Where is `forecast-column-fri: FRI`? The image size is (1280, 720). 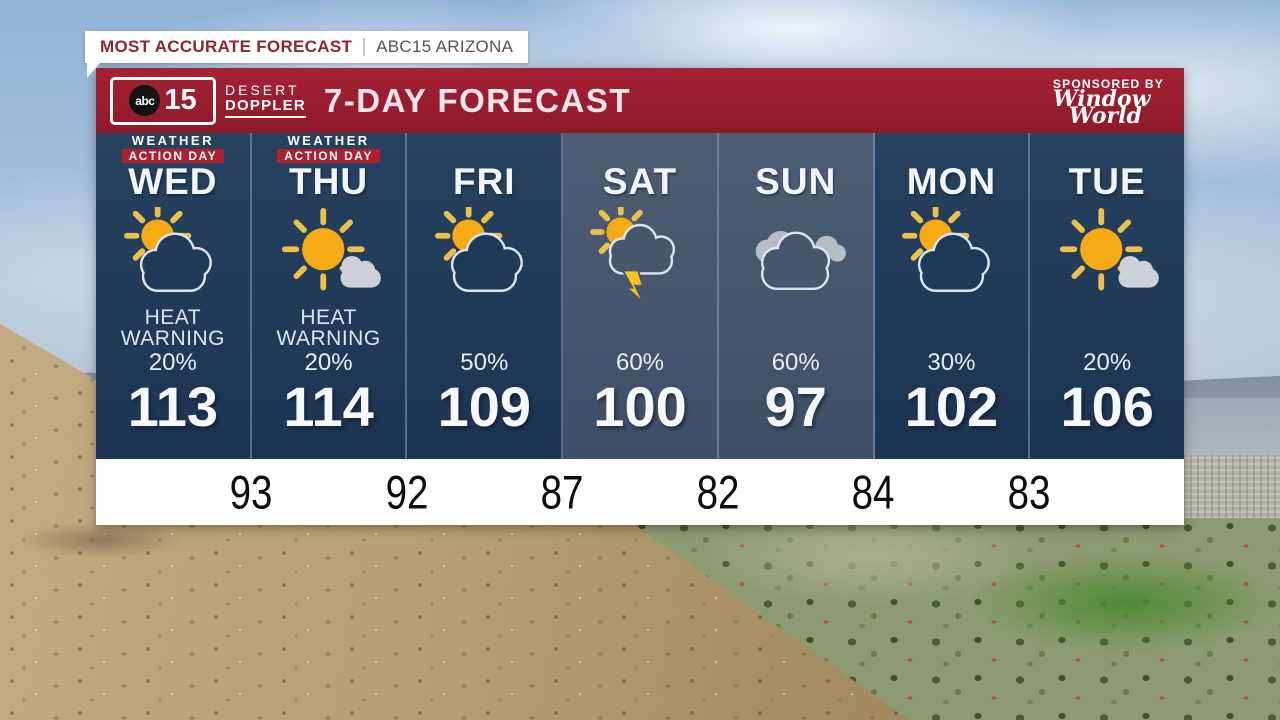
forecast-column-fri: FRI is located at coordinates (485, 296).